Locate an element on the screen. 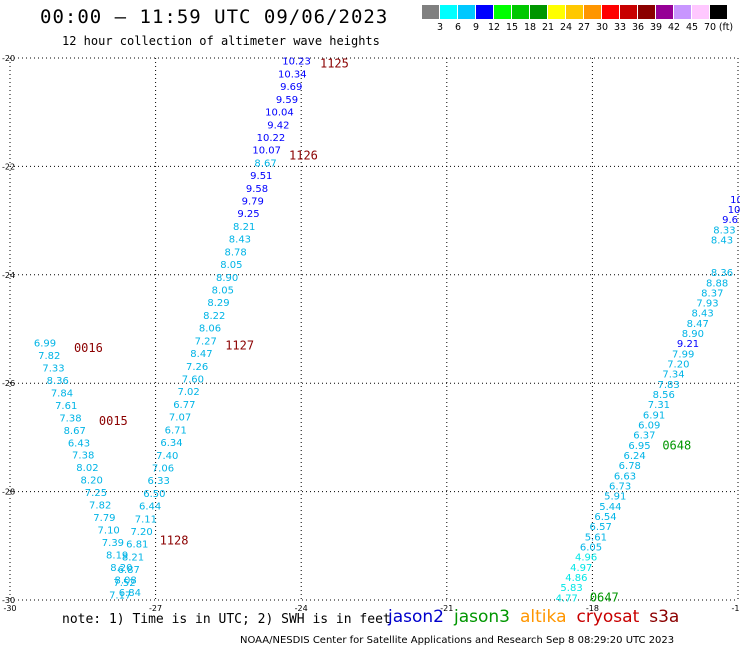  wave-height-label: 7.61 is located at coordinates (66, 406).